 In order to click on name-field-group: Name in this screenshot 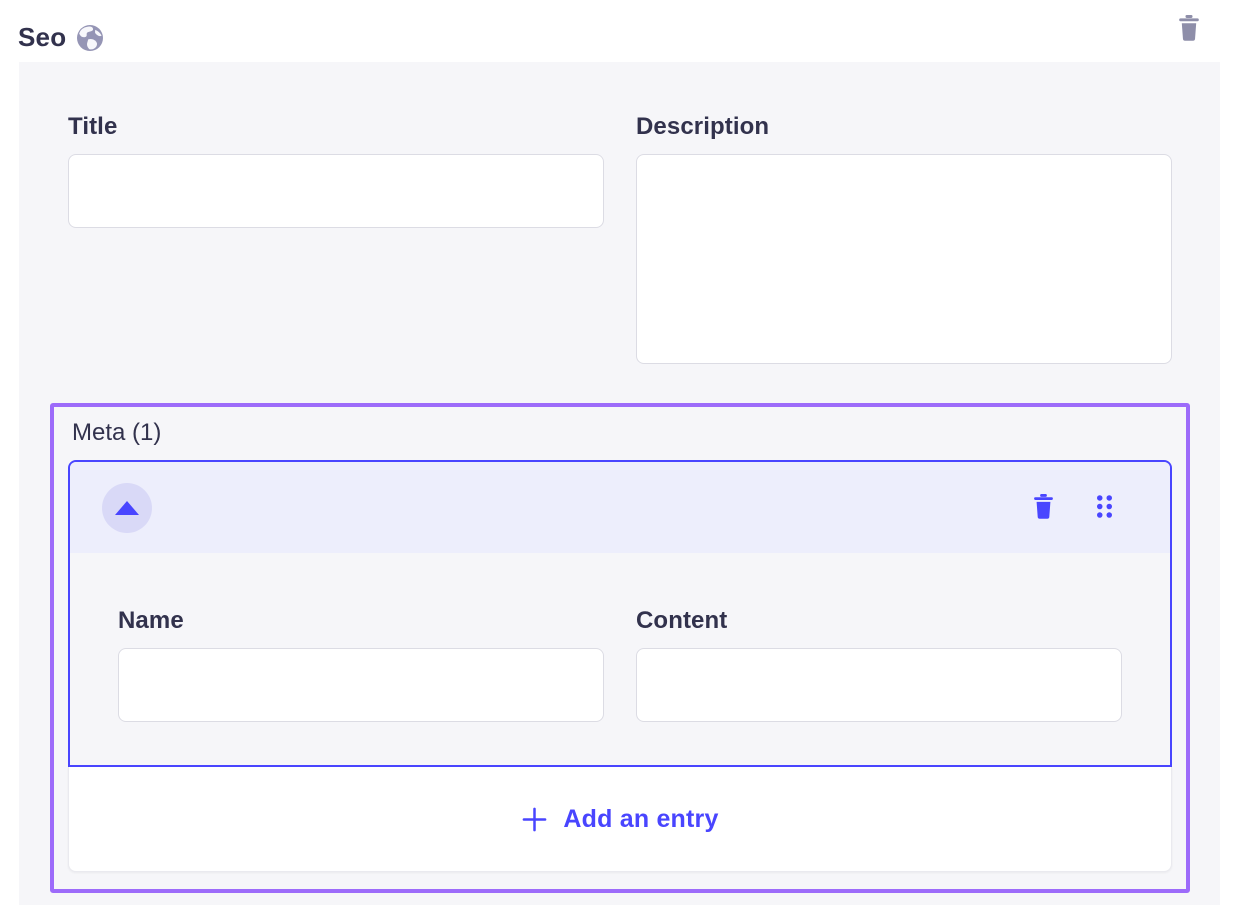, I will do `click(361, 664)`.